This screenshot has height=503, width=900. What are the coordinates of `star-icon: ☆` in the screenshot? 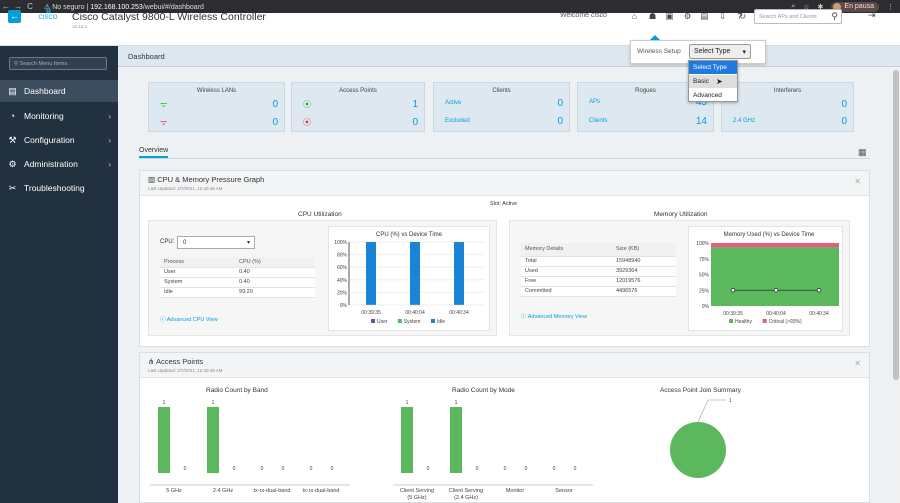 It's located at (806, 7).